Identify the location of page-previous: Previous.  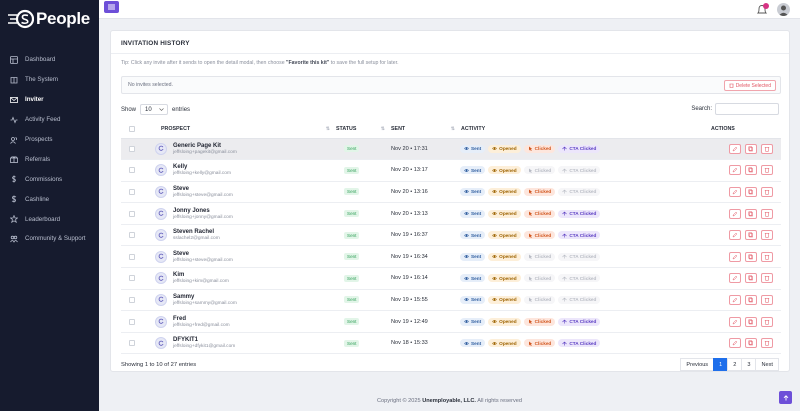
(697, 364).